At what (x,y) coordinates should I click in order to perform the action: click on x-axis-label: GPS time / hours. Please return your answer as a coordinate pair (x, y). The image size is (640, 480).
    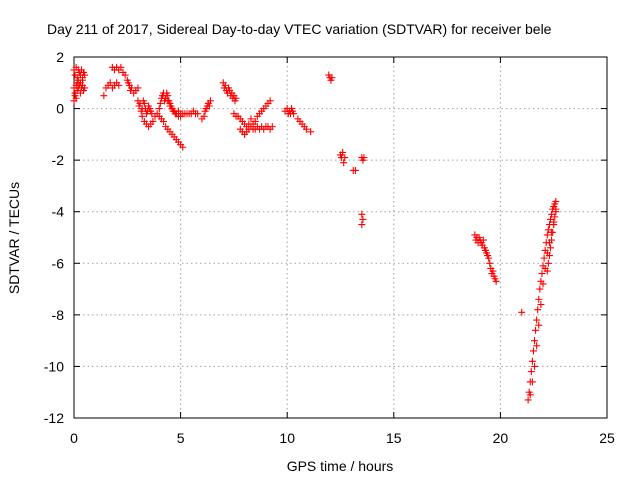
    Looking at the image, I should click on (340, 466).